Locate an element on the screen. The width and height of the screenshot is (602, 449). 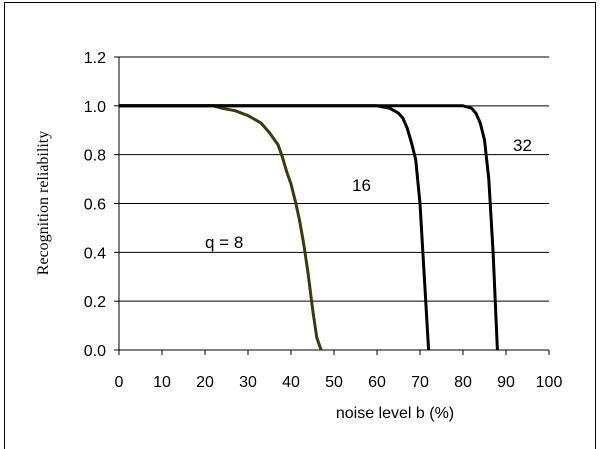
x-tick-label: 20 is located at coordinates (205, 382).